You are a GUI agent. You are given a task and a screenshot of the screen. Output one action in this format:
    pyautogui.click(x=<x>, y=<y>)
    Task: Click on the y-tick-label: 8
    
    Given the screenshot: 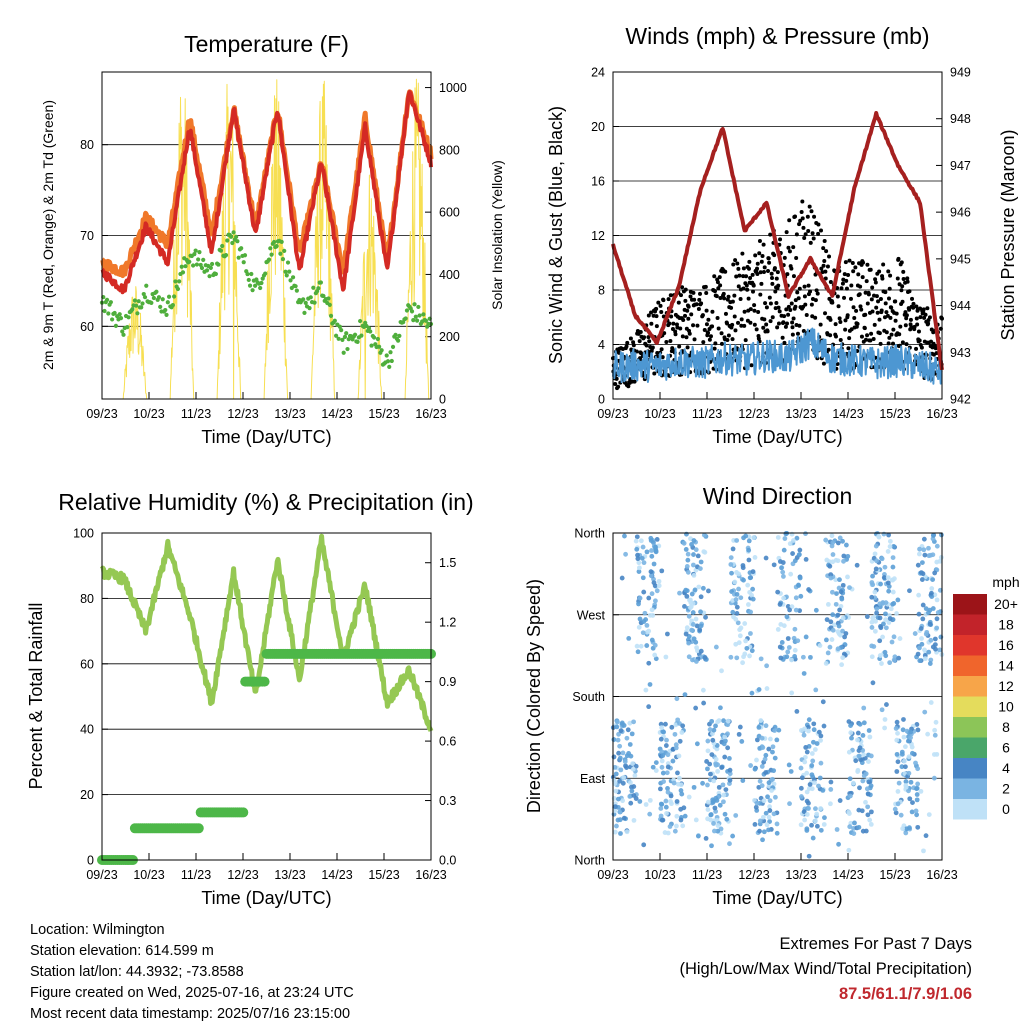 What is the action you would take?
    pyautogui.click(x=601, y=291)
    